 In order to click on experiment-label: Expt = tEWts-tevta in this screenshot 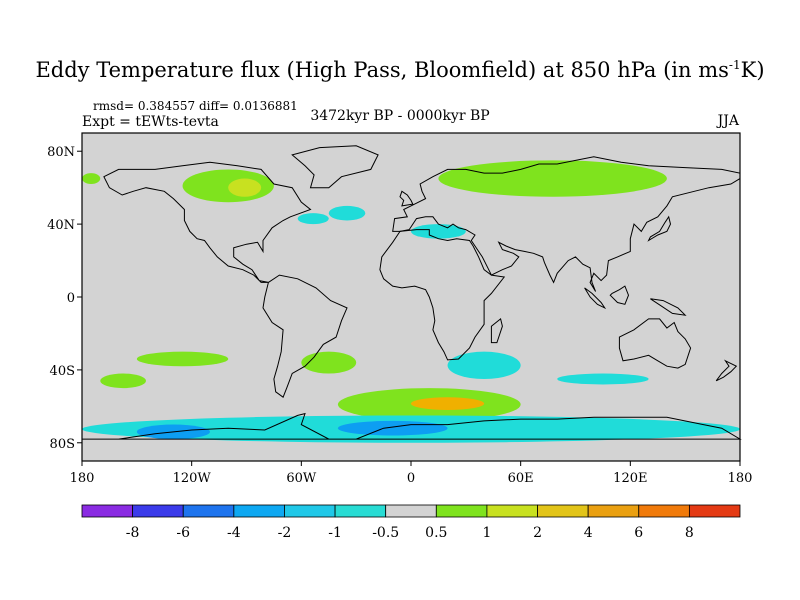, I will do `click(150, 122)`.